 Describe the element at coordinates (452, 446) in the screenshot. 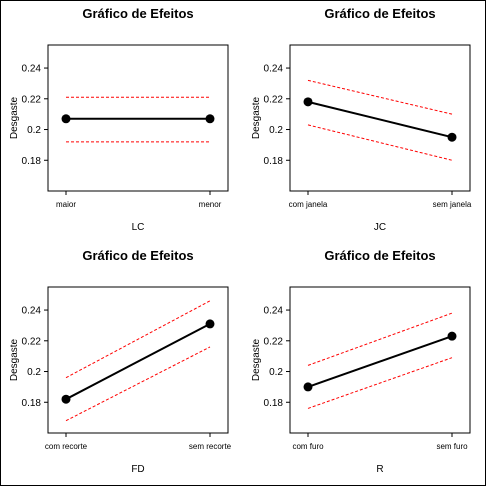

I see `x-category-label: sem furo` at that location.